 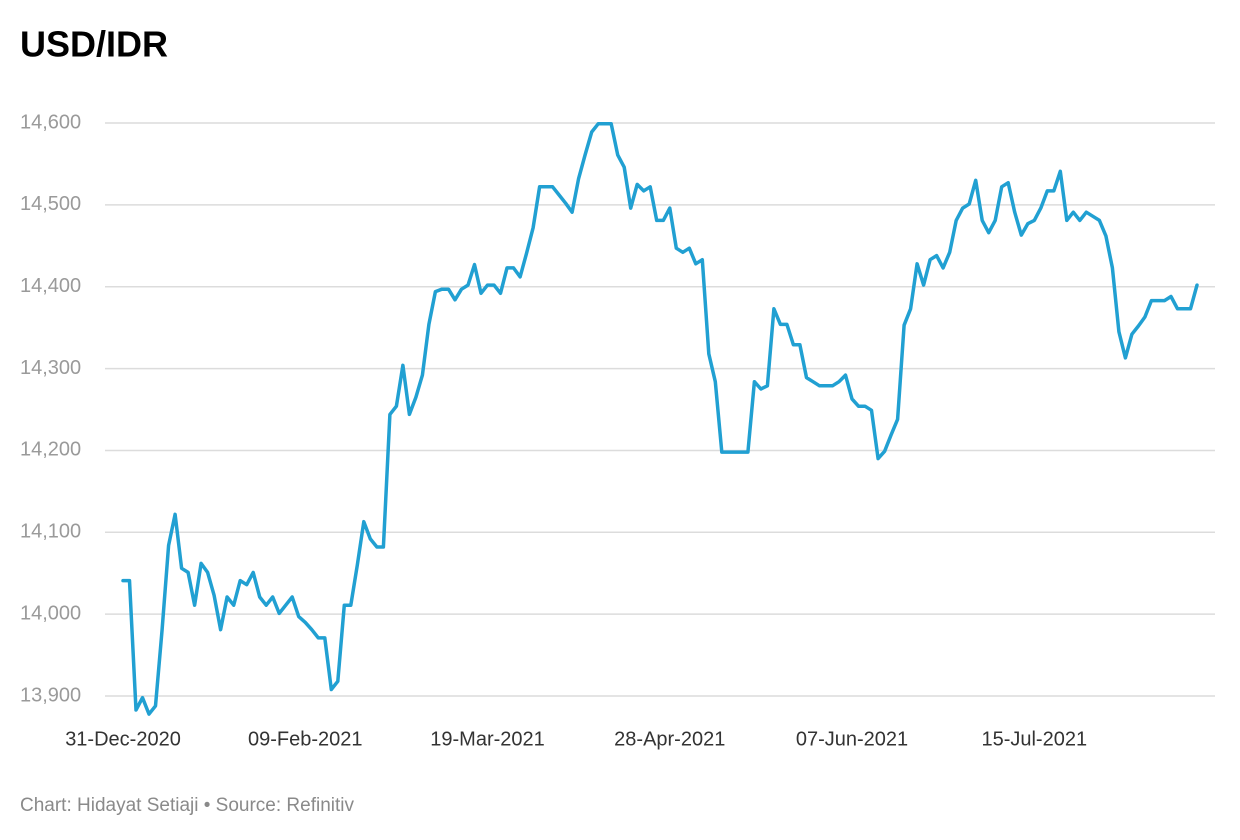 What do you see at coordinates (305, 739) in the screenshot?
I see `x-tick-label: 09-Feb-2021` at bounding box center [305, 739].